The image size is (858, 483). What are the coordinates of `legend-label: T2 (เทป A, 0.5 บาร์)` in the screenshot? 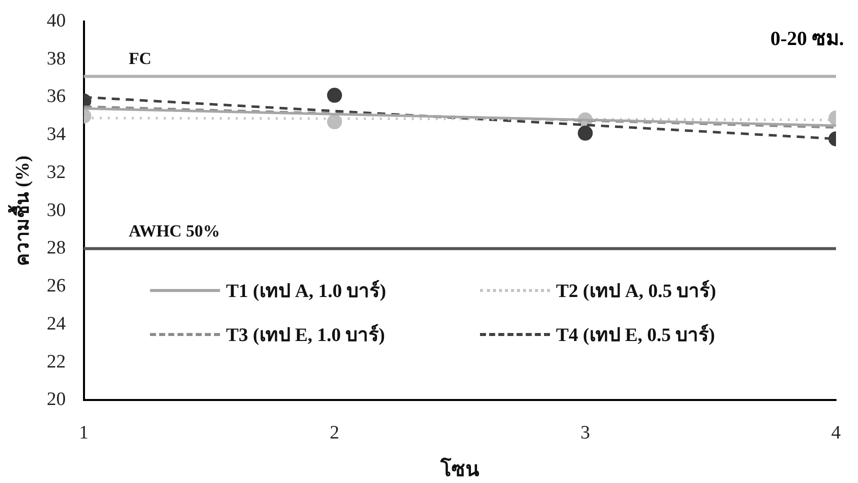 It's located at (636, 291).